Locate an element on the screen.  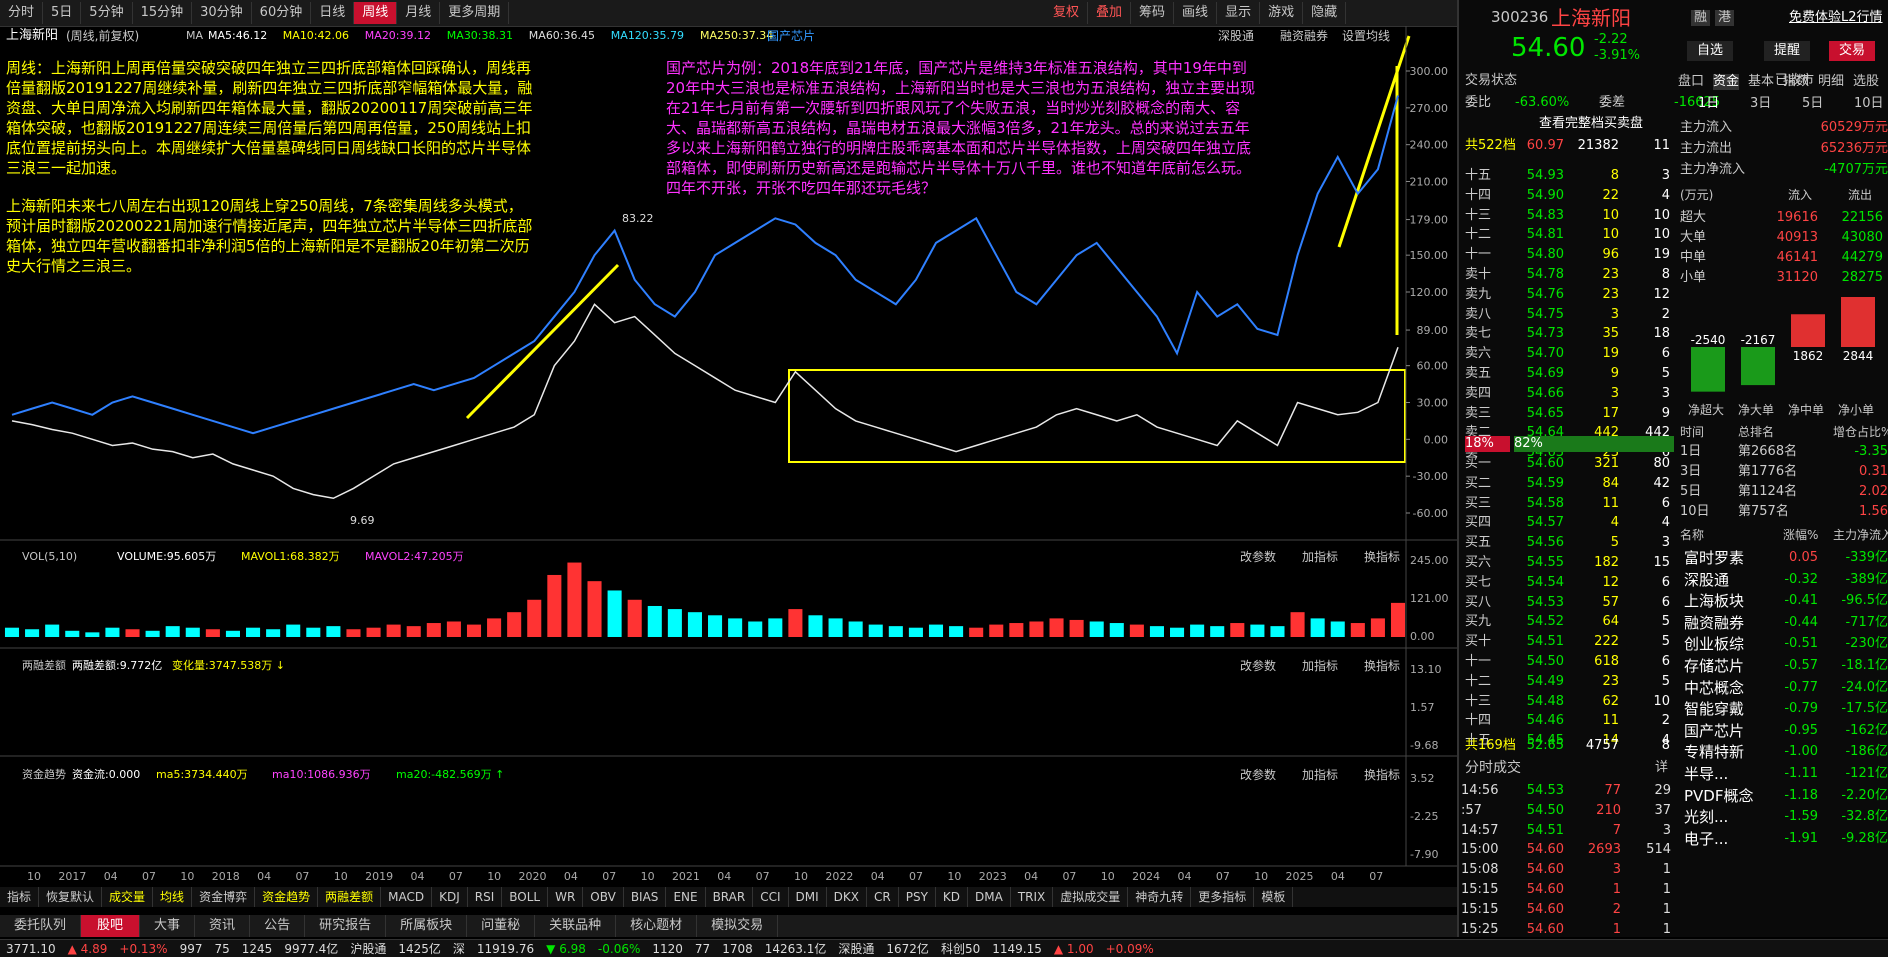
bottom-tab: 问董秘 is located at coordinates (501, 926).